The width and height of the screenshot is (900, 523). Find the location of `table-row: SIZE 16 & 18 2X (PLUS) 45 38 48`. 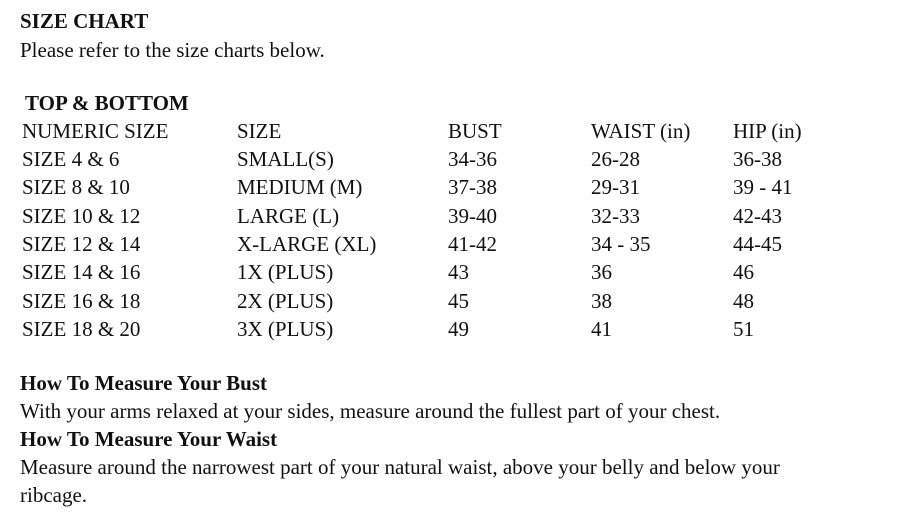

table-row: SIZE 16 & 18 2X (PLUS) 45 38 48 is located at coordinates (450, 302).